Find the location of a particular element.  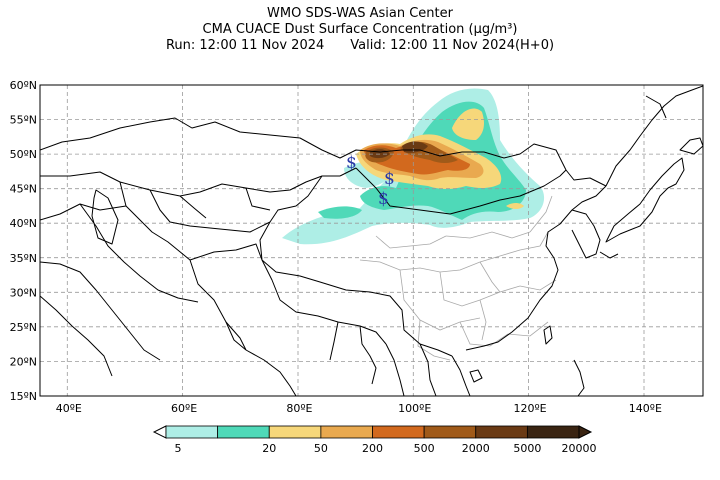

province-boundaries is located at coordinates (458, 278).